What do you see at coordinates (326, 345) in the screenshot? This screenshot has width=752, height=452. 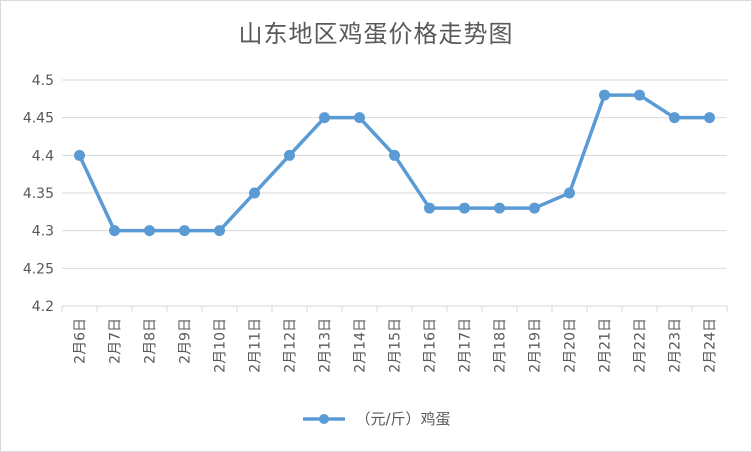 I see `x-tick-label: 2月13日` at bounding box center [326, 345].